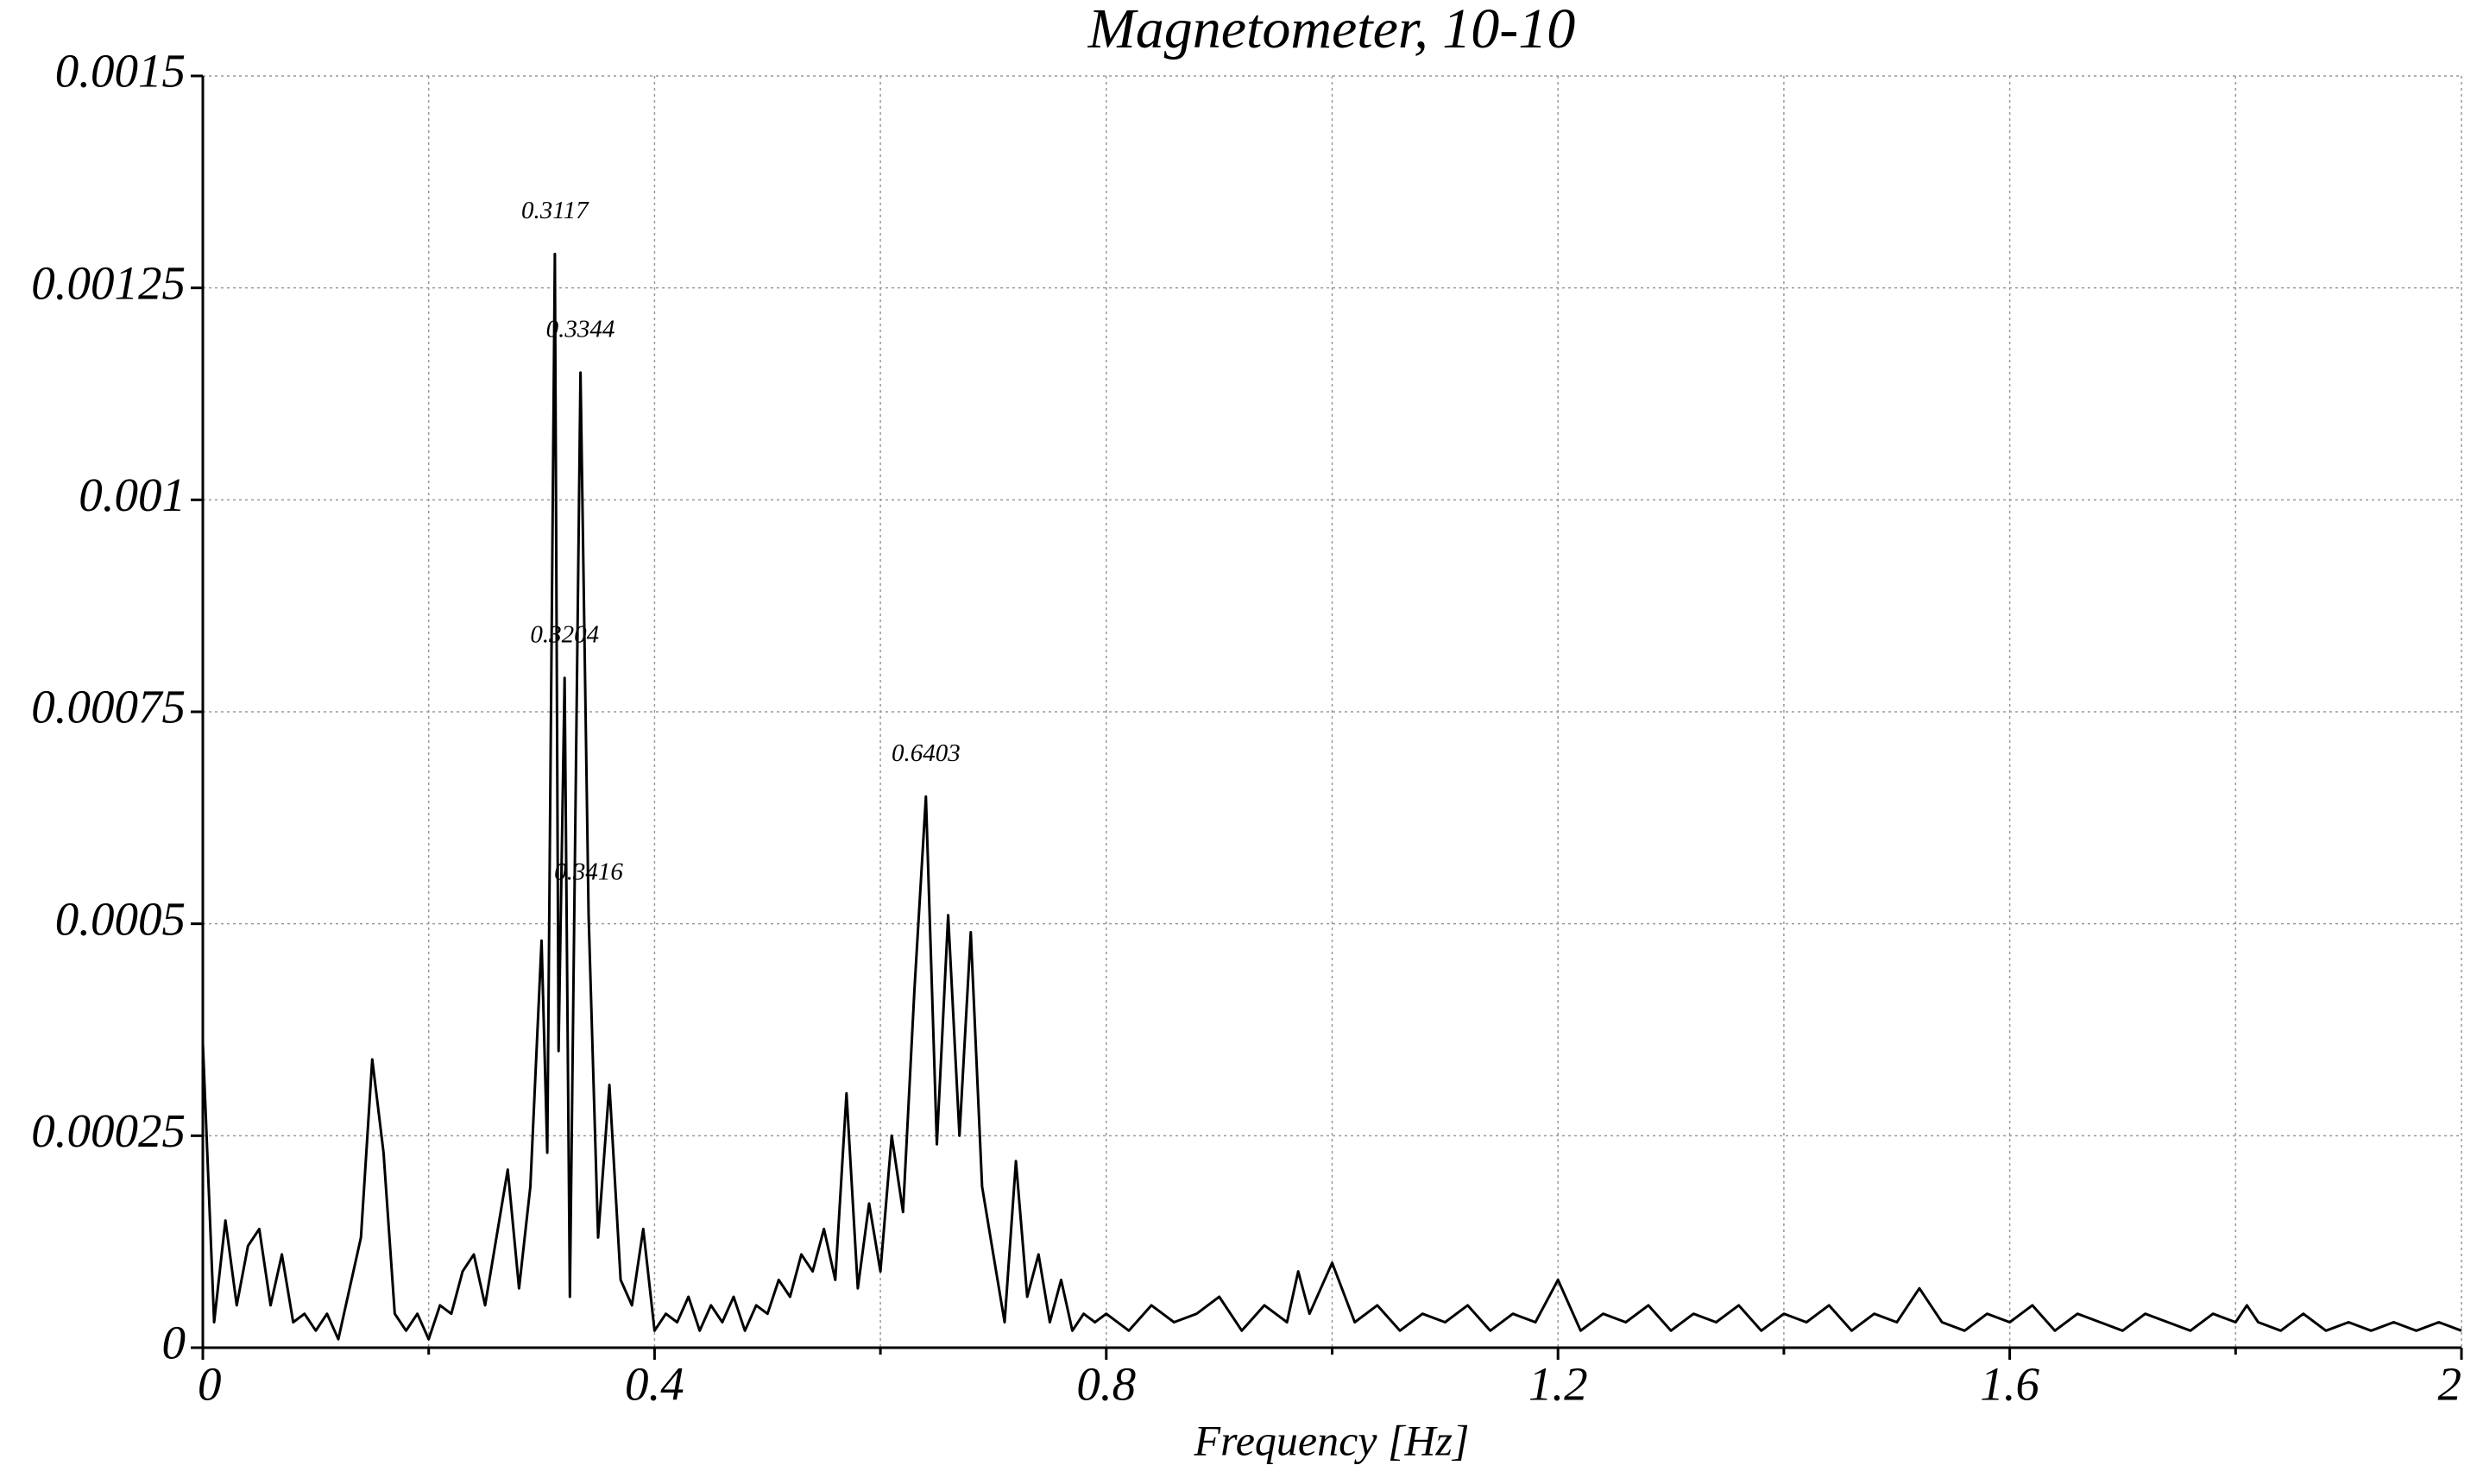 This screenshot has height=1484, width=2477. What do you see at coordinates (132, 494) in the screenshot?
I see `y-tick-label: 0.001` at bounding box center [132, 494].